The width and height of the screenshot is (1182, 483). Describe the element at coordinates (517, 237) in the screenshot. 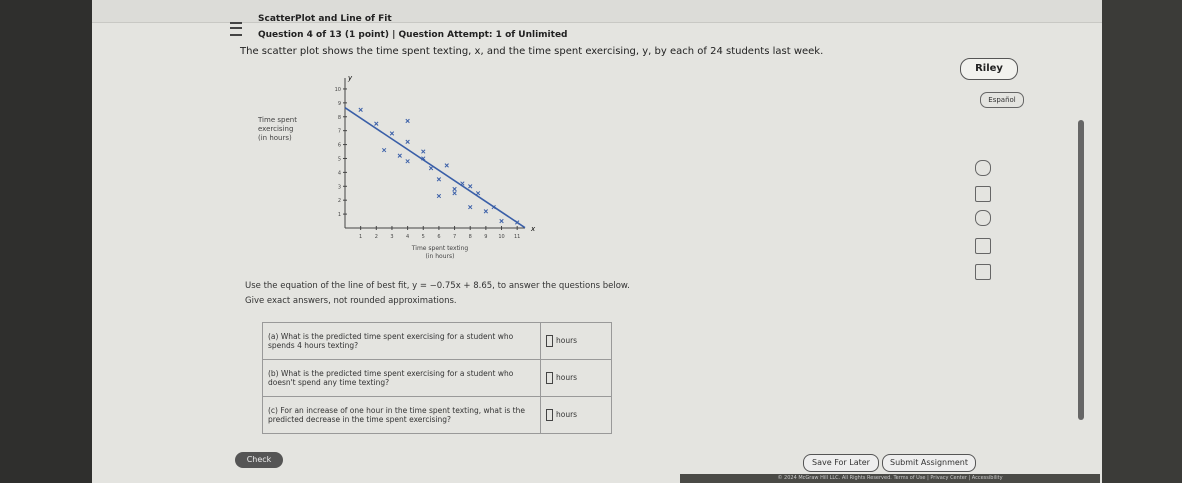

I see `x-tick-label: 11` at that location.